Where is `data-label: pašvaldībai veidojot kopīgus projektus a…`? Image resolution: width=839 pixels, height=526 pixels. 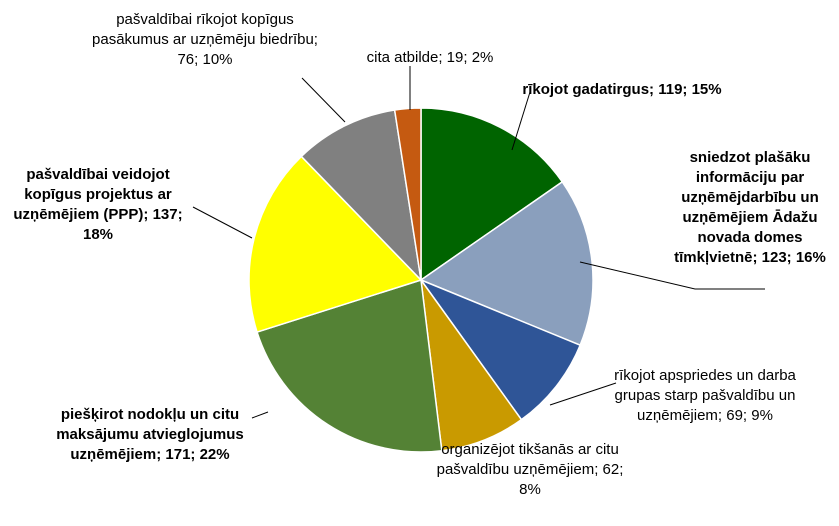
data-label: pašvaldībai veidojot kopīgus projektus a… is located at coordinates (98, 204).